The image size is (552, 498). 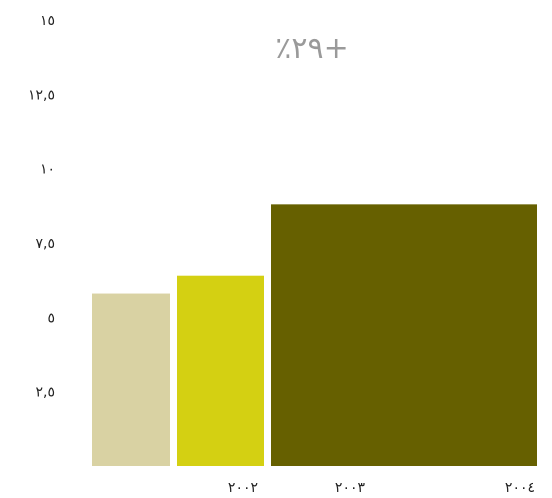 What do you see at coordinates (520, 488) in the screenshot?
I see `x-category-label: ٢٠٠٤` at bounding box center [520, 488].